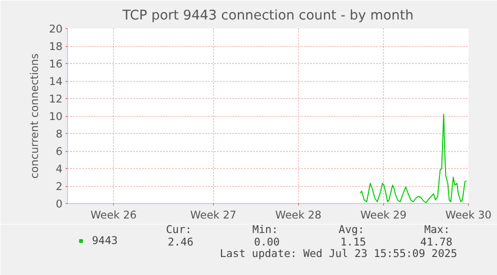  Describe the element at coordinates (59, 204) in the screenshot. I see `y-tick-label: 0` at that location.